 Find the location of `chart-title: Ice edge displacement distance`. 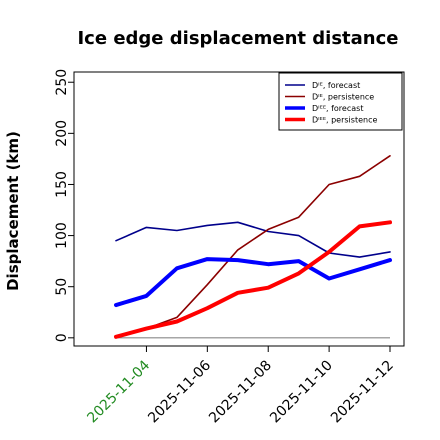

chart-title: Ice edge displacement distance is located at coordinates (237, 38).